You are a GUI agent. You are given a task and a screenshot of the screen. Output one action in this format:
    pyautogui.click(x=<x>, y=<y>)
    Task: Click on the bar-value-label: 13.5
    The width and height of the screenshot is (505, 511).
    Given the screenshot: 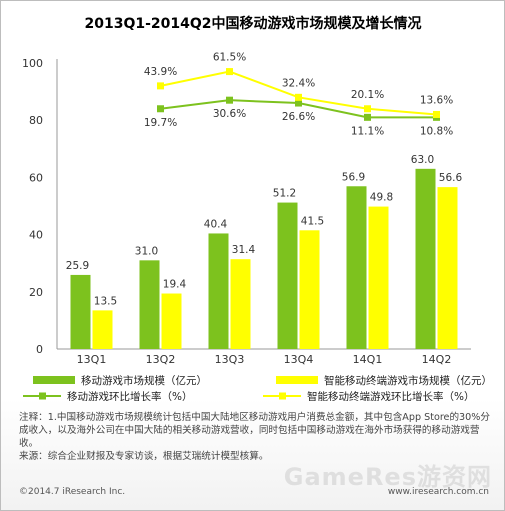 What is the action you would take?
    pyautogui.click(x=105, y=301)
    